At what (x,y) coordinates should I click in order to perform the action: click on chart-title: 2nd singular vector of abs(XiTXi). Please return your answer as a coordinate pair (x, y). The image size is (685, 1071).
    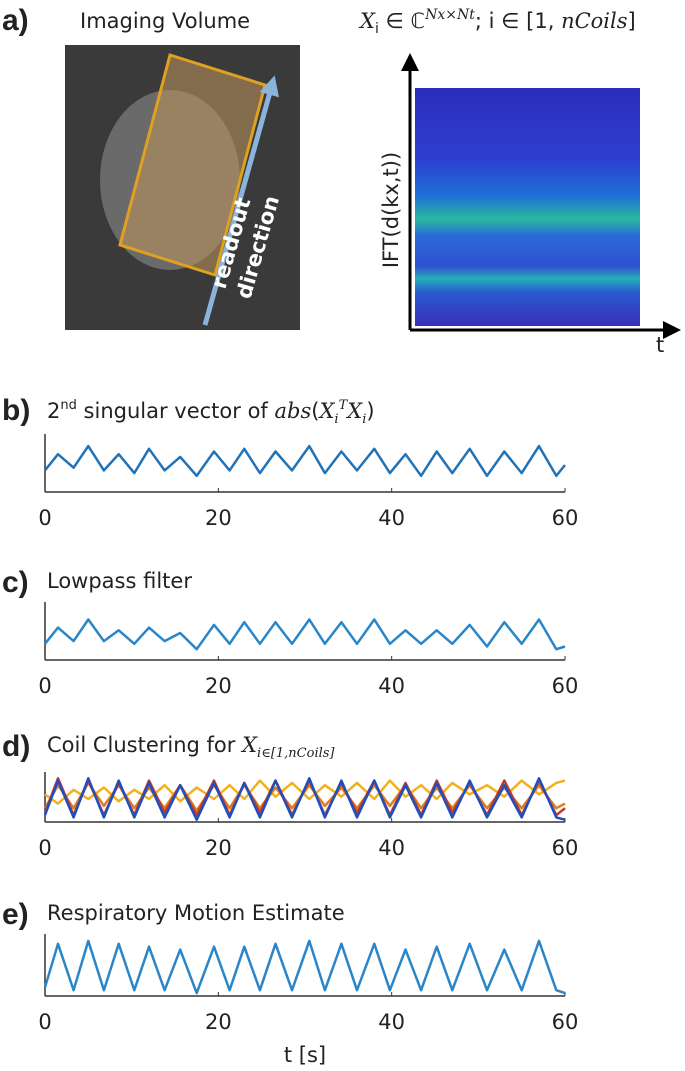
    Looking at the image, I should click on (211, 412).